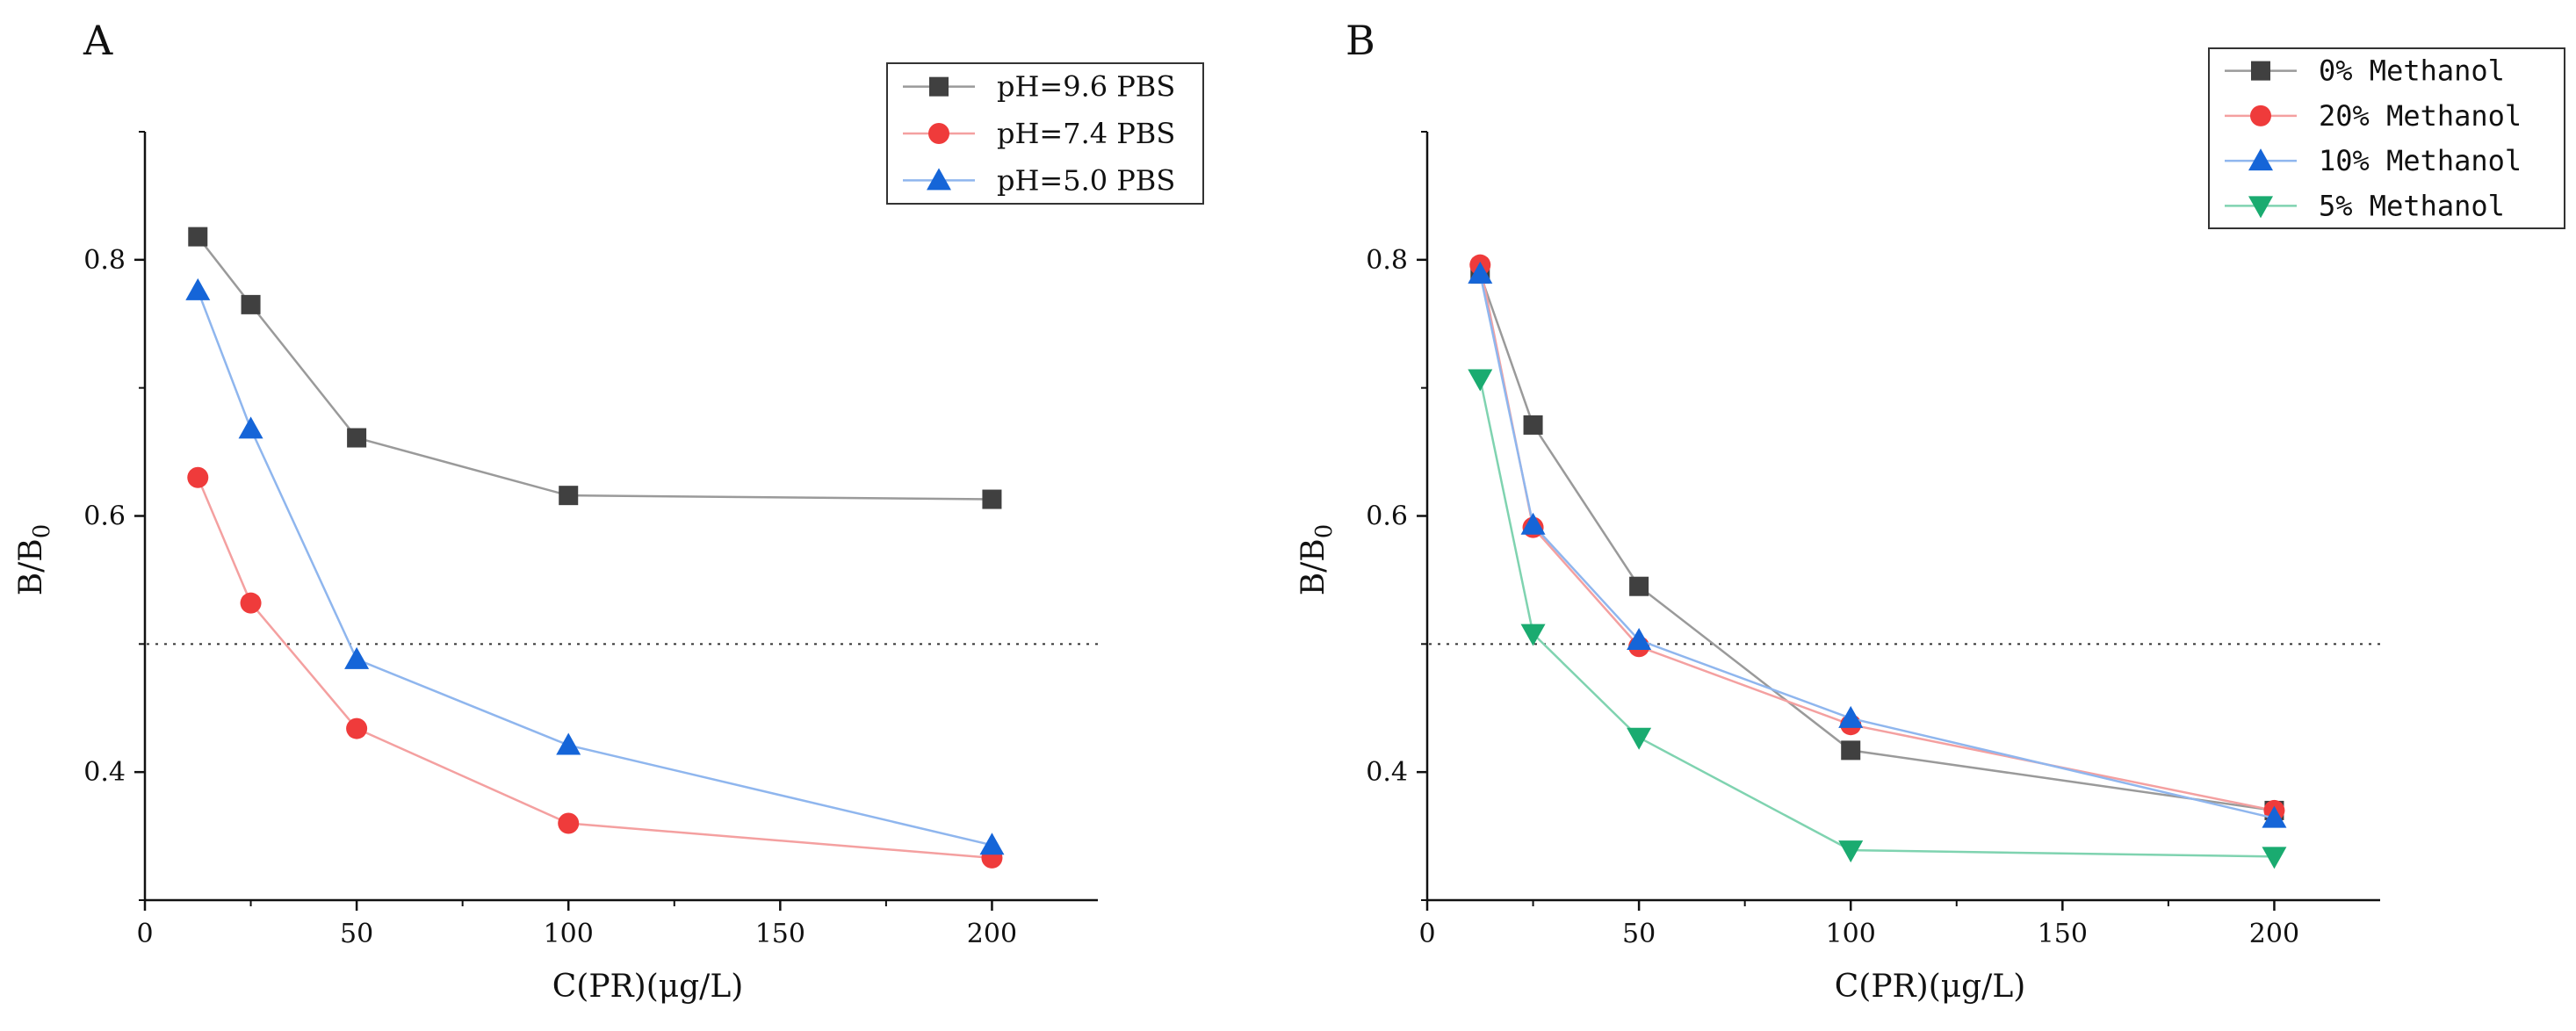 This screenshot has height=1031, width=2576. What do you see at coordinates (1086, 133) in the screenshot?
I see `legend-label: pH=7.4 PBS` at bounding box center [1086, 133].